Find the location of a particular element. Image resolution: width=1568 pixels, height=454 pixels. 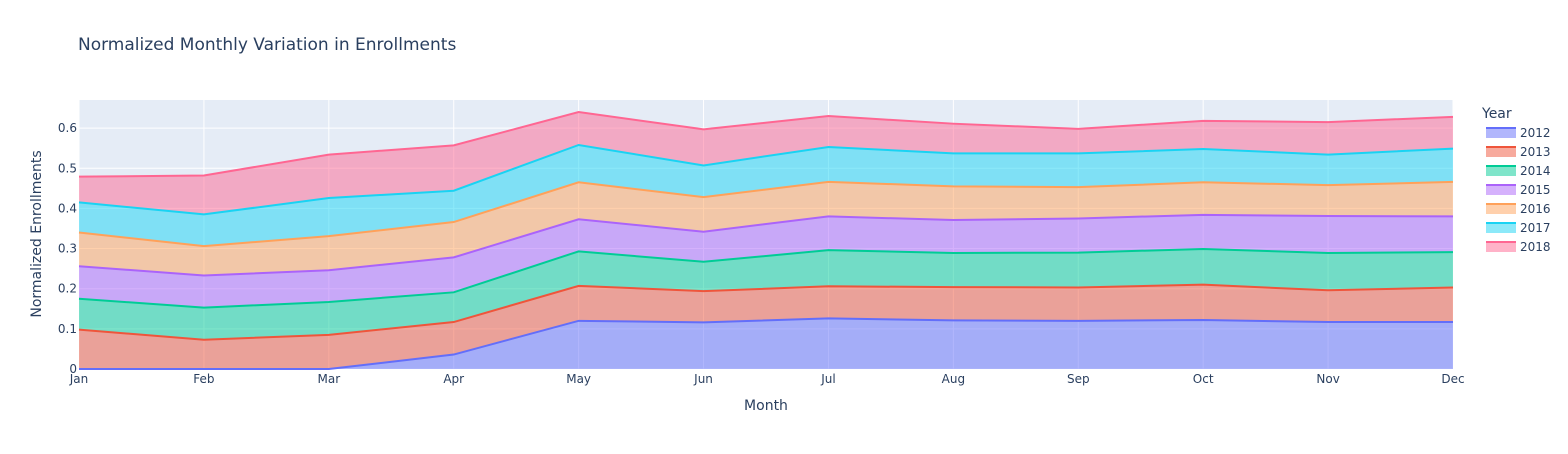

legend-title: Year is located at coordinates (1496, 114).